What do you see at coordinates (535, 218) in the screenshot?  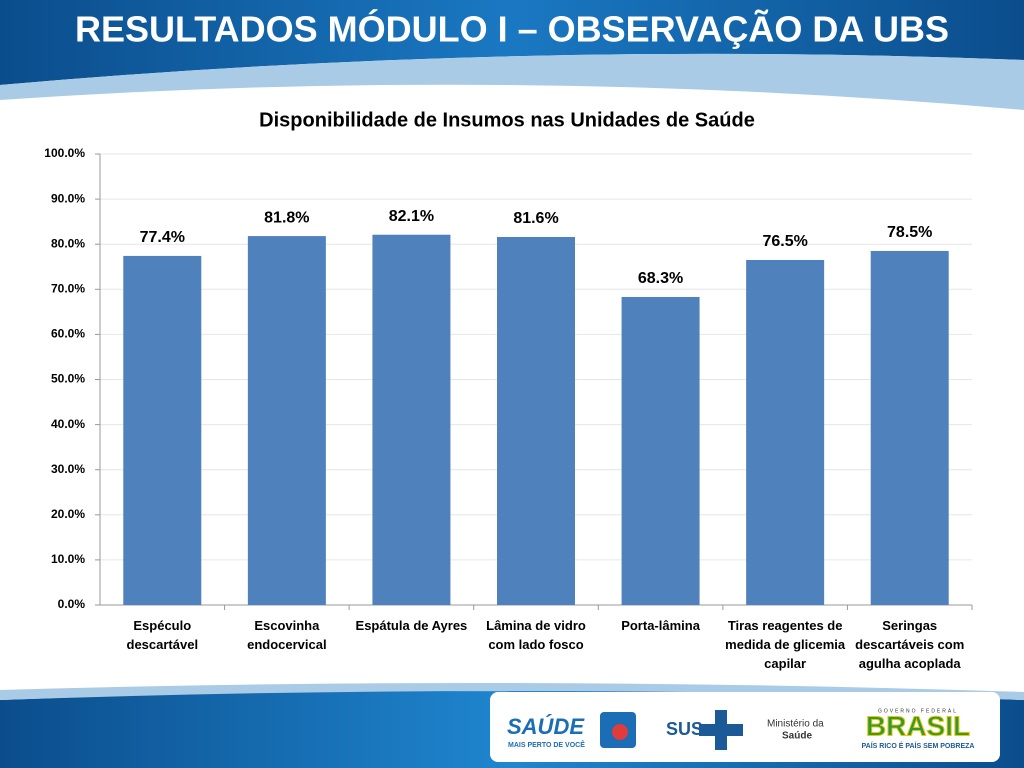 I see `value-label: 81.6%` at bounding box center [535, 218].